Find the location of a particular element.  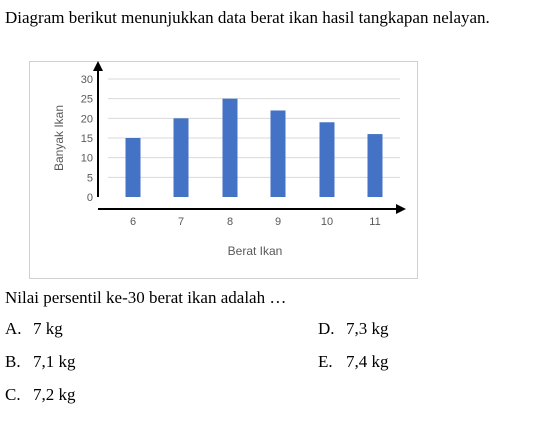

option-e: E. 7,4 kg is located at coordinates (353, 362).